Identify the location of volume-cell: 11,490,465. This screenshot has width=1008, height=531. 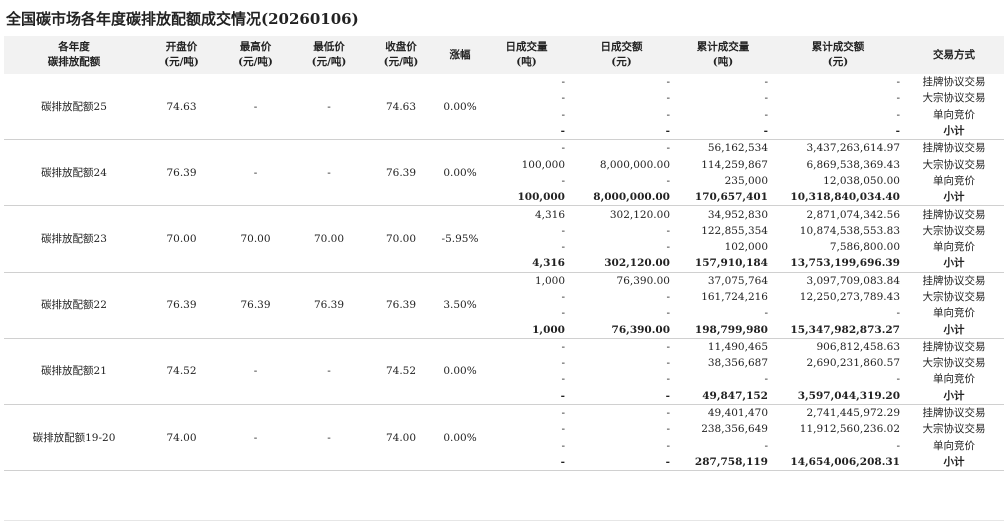
(737, 346).